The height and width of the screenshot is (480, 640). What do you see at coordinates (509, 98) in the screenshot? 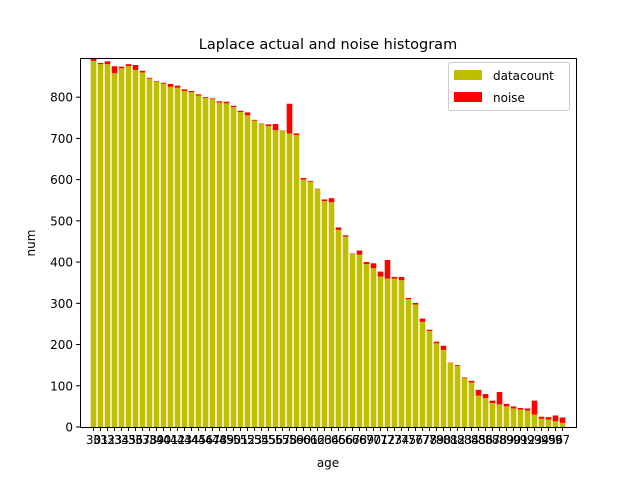
I see `legend-label-noise: noise` at bounding box center [509, 98].